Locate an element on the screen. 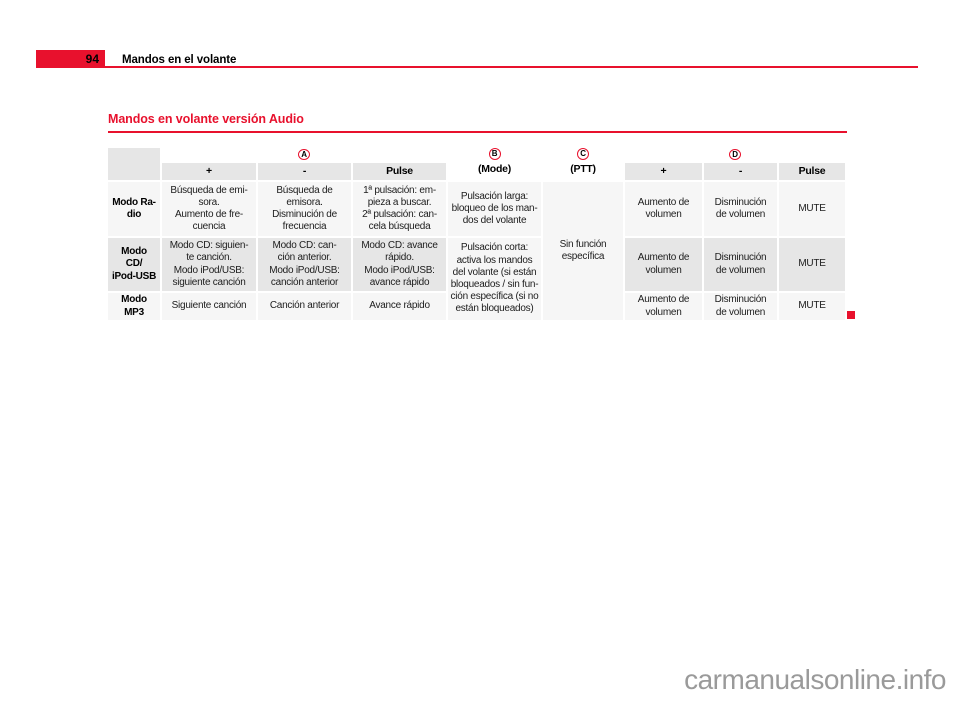  column-c-label: (PTT) is located at coordinates (583, 169).